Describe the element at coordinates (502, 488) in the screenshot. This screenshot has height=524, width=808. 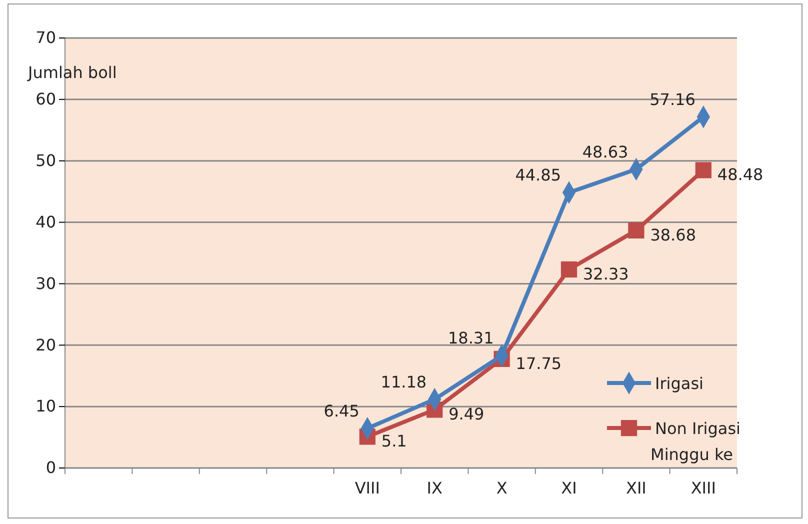
I see `x-tick-label: X` at that location.